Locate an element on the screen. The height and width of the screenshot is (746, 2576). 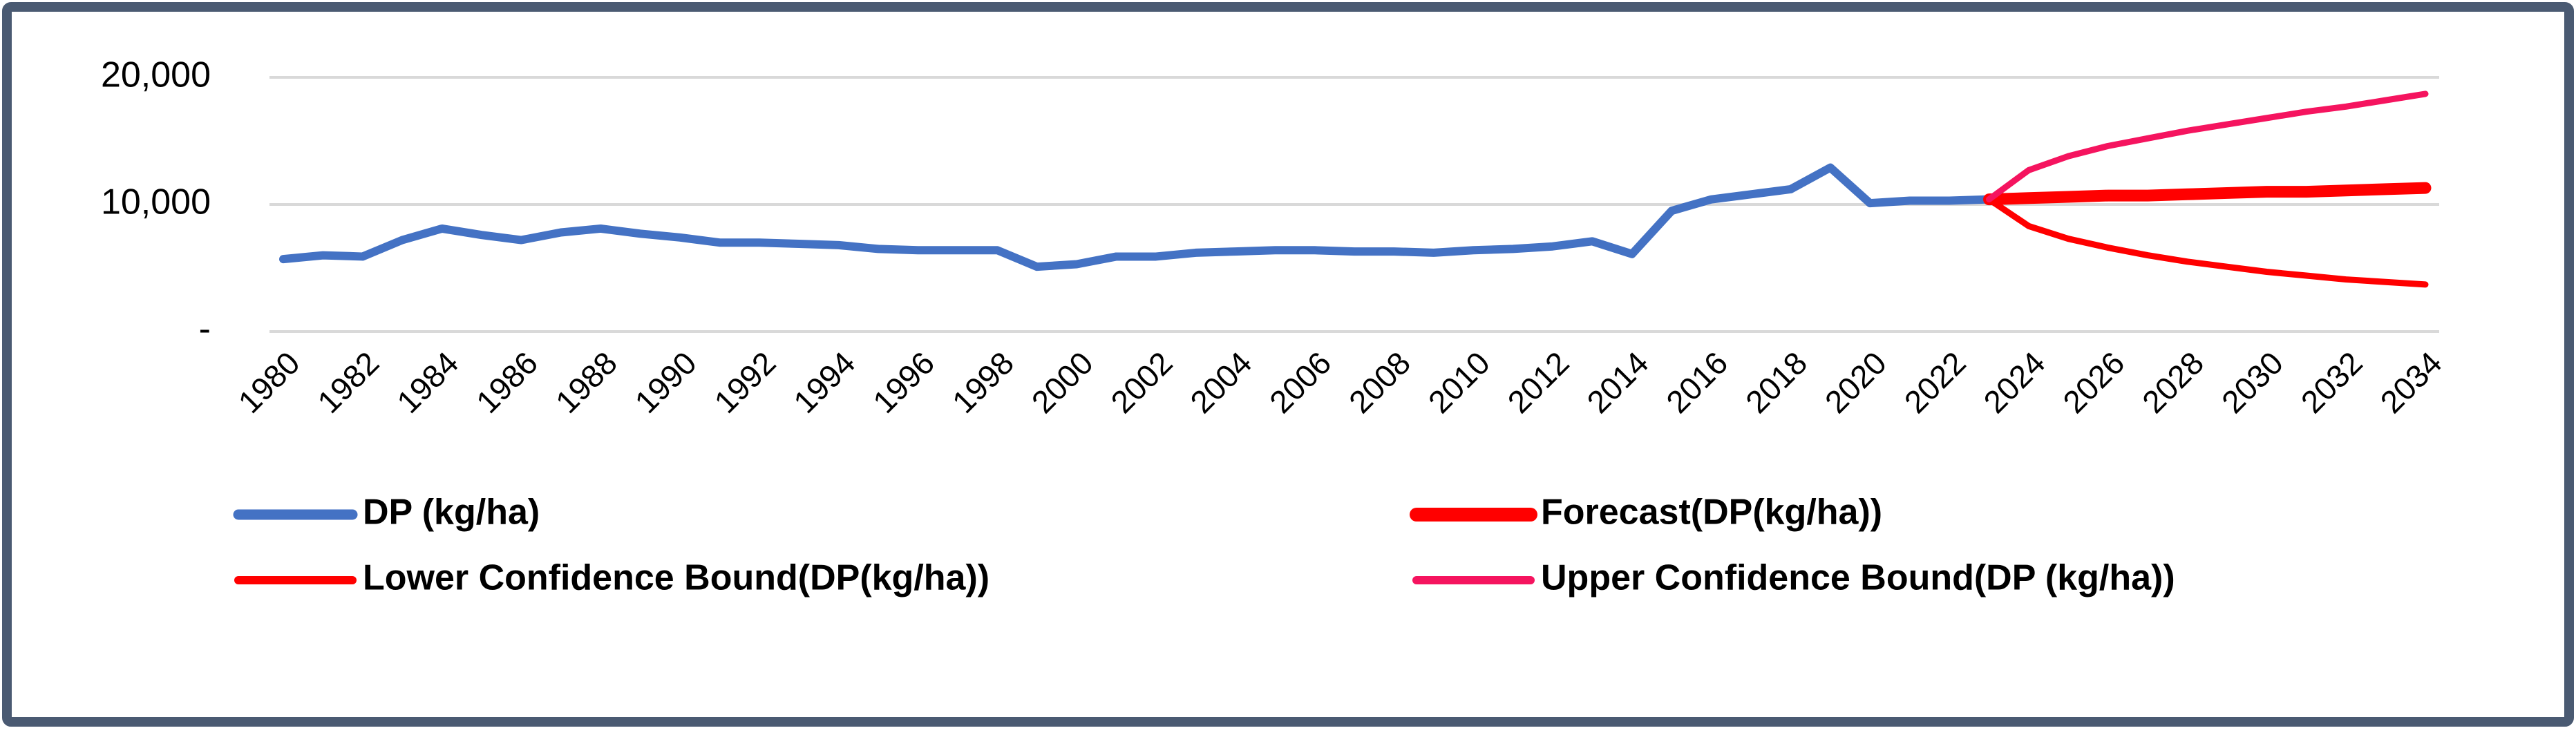
y-tick-label: 10,000 is located at coordinates (156, 202).